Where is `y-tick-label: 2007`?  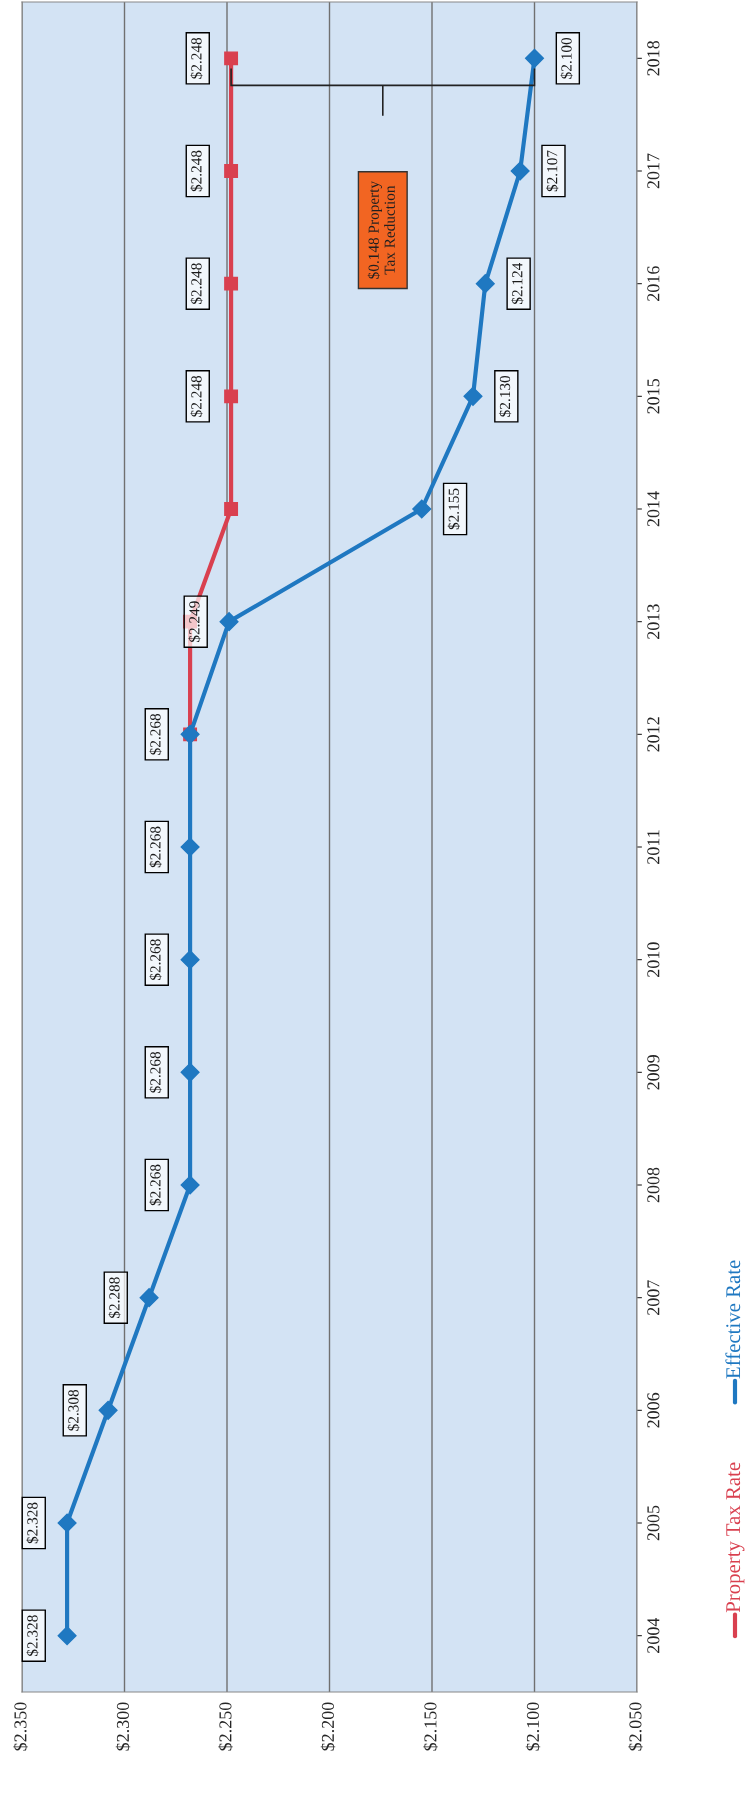
y-tick-label: 2007 is located at coordinates (653, 1297).